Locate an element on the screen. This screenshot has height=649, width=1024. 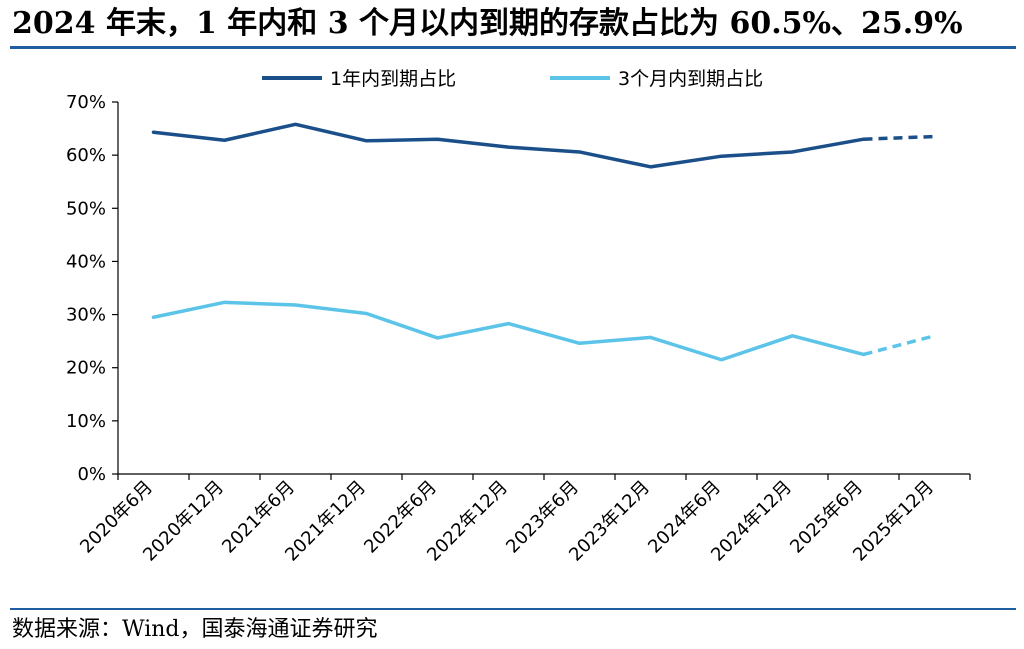
y-tick-label: 10% is located at coordinates (86, 421).